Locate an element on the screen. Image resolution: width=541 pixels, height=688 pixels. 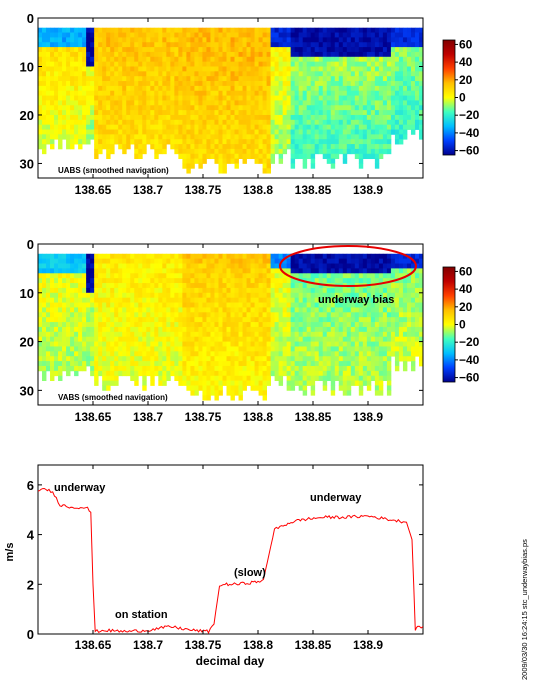
colorbar-tick-label: 20 is located at coordinates (466, 80).